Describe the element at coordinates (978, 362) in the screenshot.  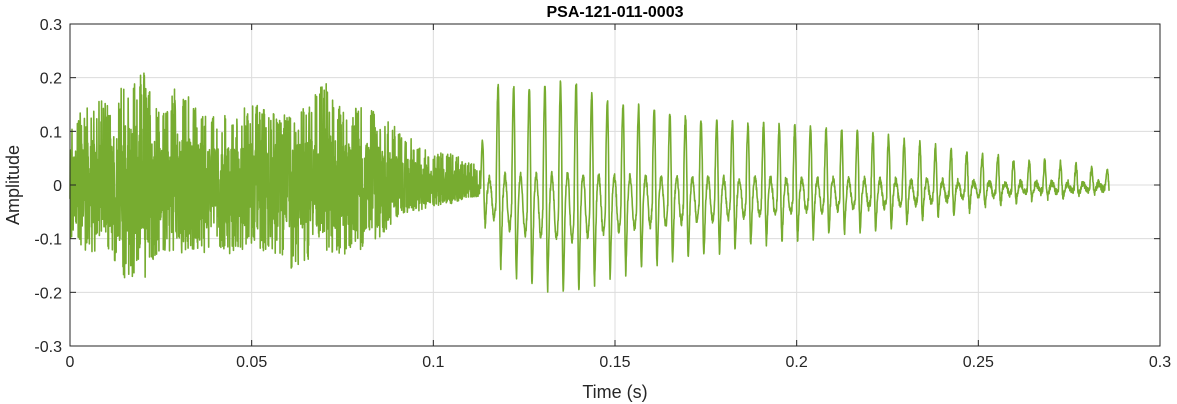
I see `x-tick-label: 0.25` at that location.